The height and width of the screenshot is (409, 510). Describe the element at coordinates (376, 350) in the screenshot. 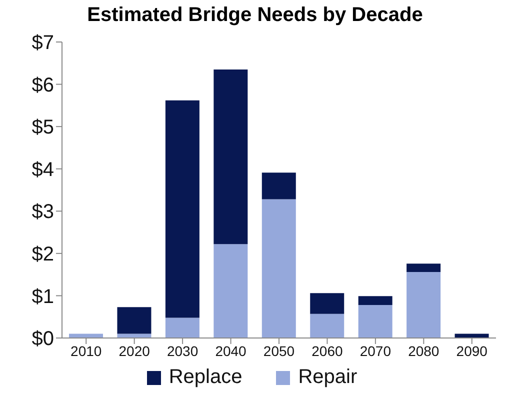

I see `x-tick-label: 2070` at that location.